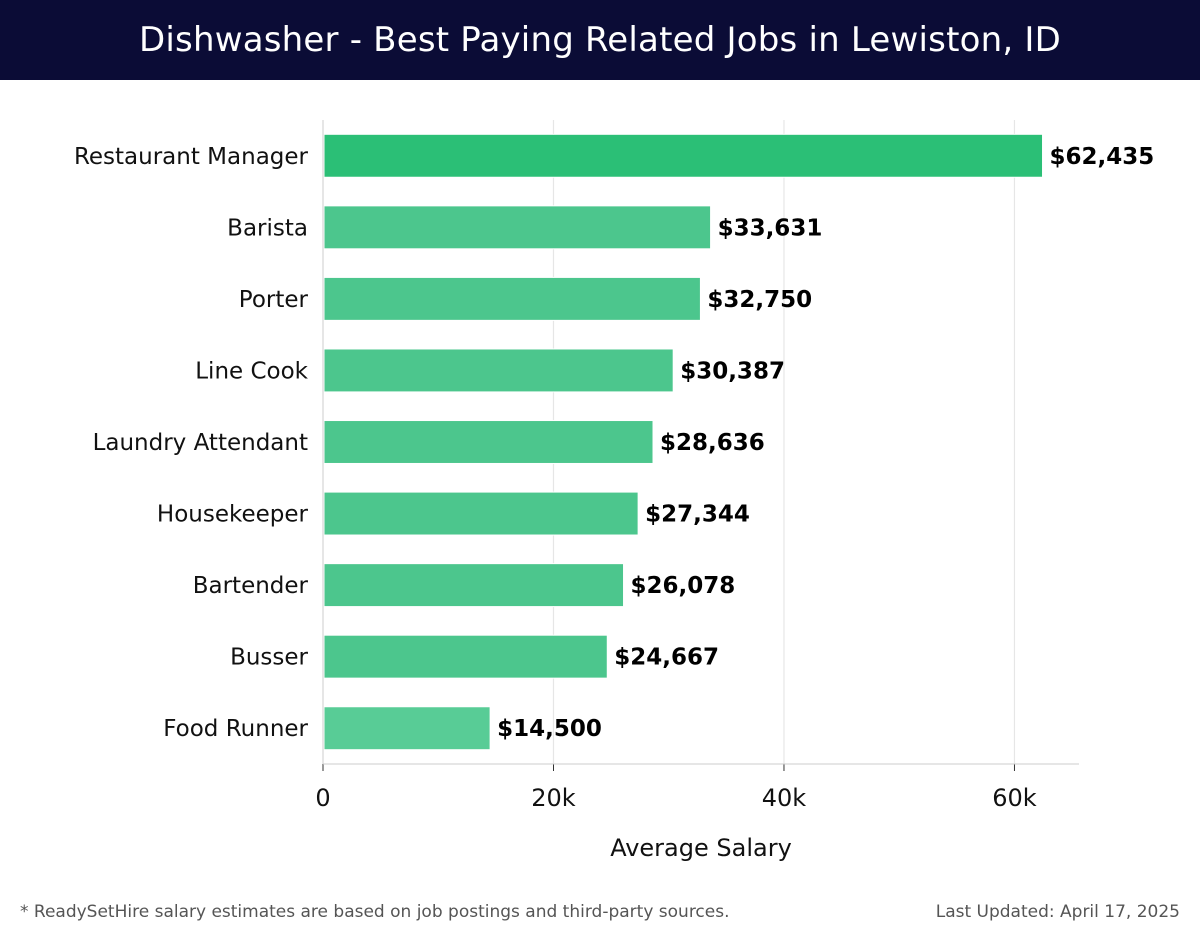 The height and width of the screenshot is (940, 1200). I want to click on category-label: Barista, so click(267, 228).